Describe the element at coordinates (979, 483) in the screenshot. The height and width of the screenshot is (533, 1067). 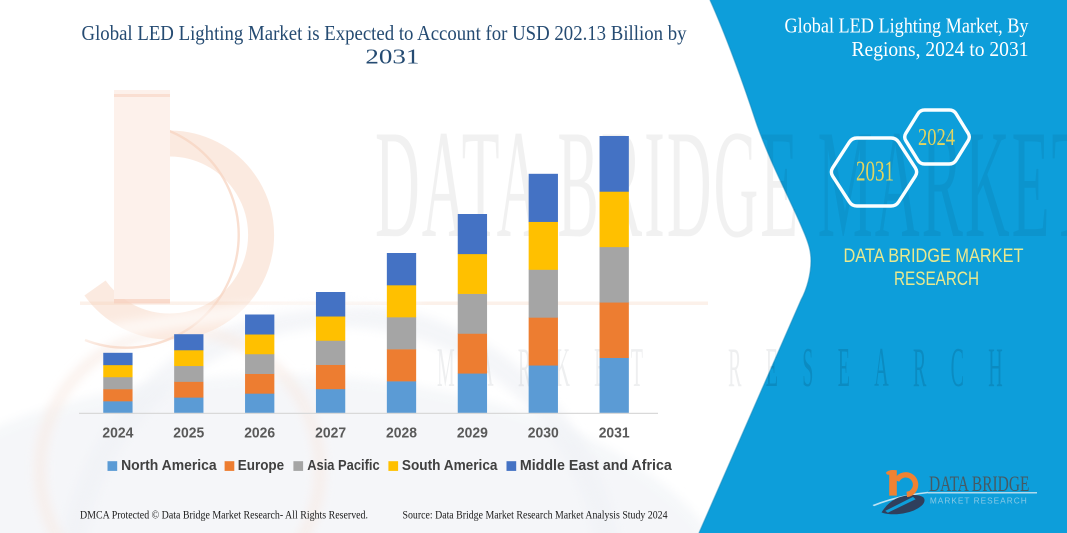
I see `svg-text: DATA BRIDGE` at that location.